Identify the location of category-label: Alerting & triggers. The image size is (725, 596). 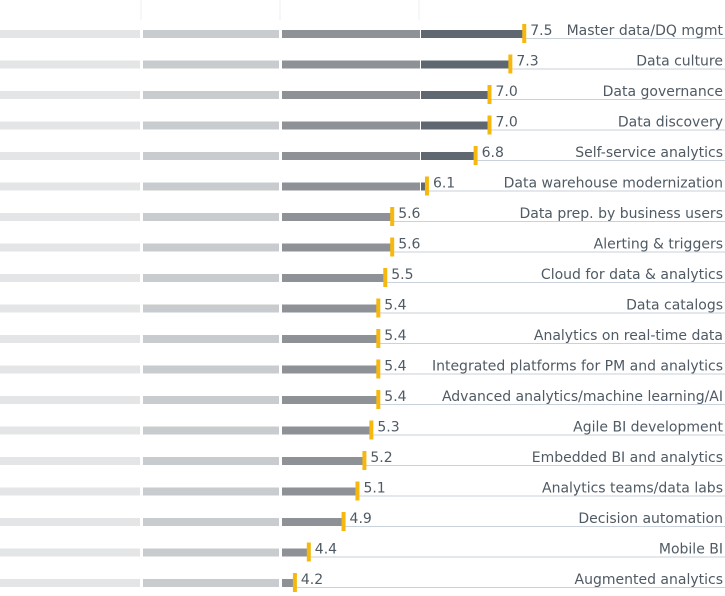
(658, 245).